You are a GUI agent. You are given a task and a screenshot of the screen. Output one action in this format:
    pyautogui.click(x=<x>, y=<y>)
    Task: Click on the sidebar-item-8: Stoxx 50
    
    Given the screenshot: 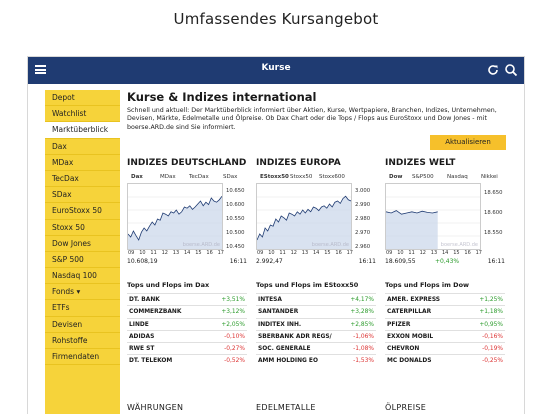 What is the action you would take?
    pyautogui.click(x=82, y=228)
    